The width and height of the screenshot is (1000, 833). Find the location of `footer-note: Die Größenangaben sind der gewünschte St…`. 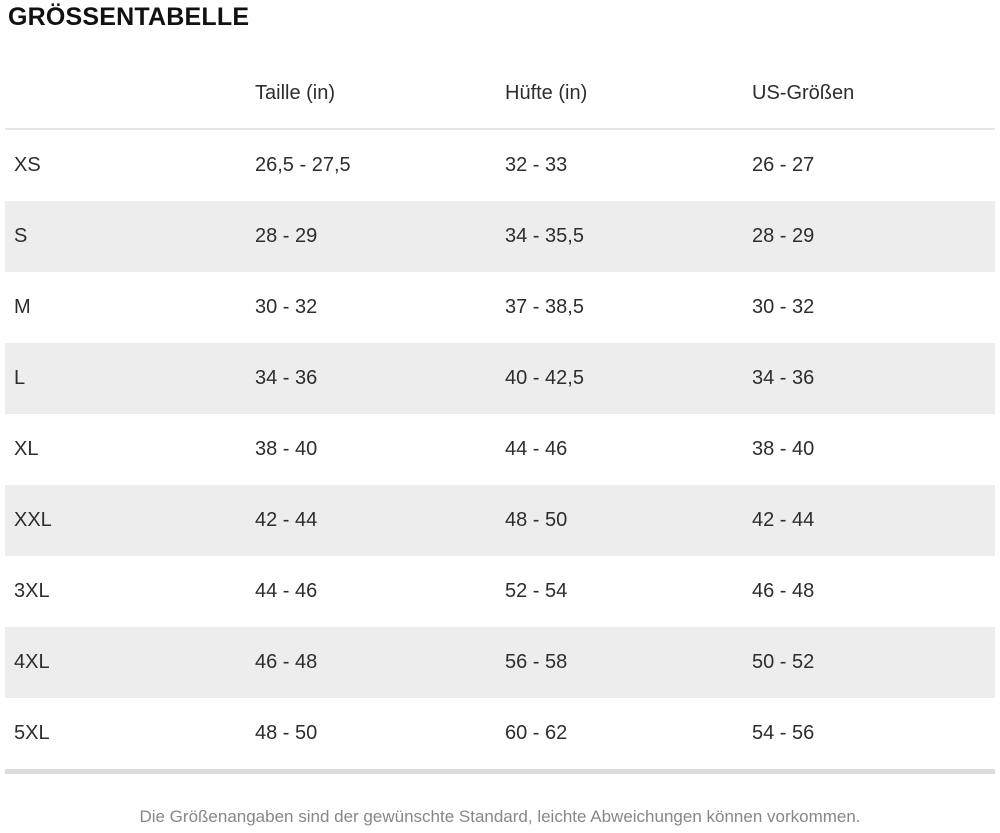

footer-note: Die Größenangaben sind der gewünschte St… is located at coordinates (500, 816).